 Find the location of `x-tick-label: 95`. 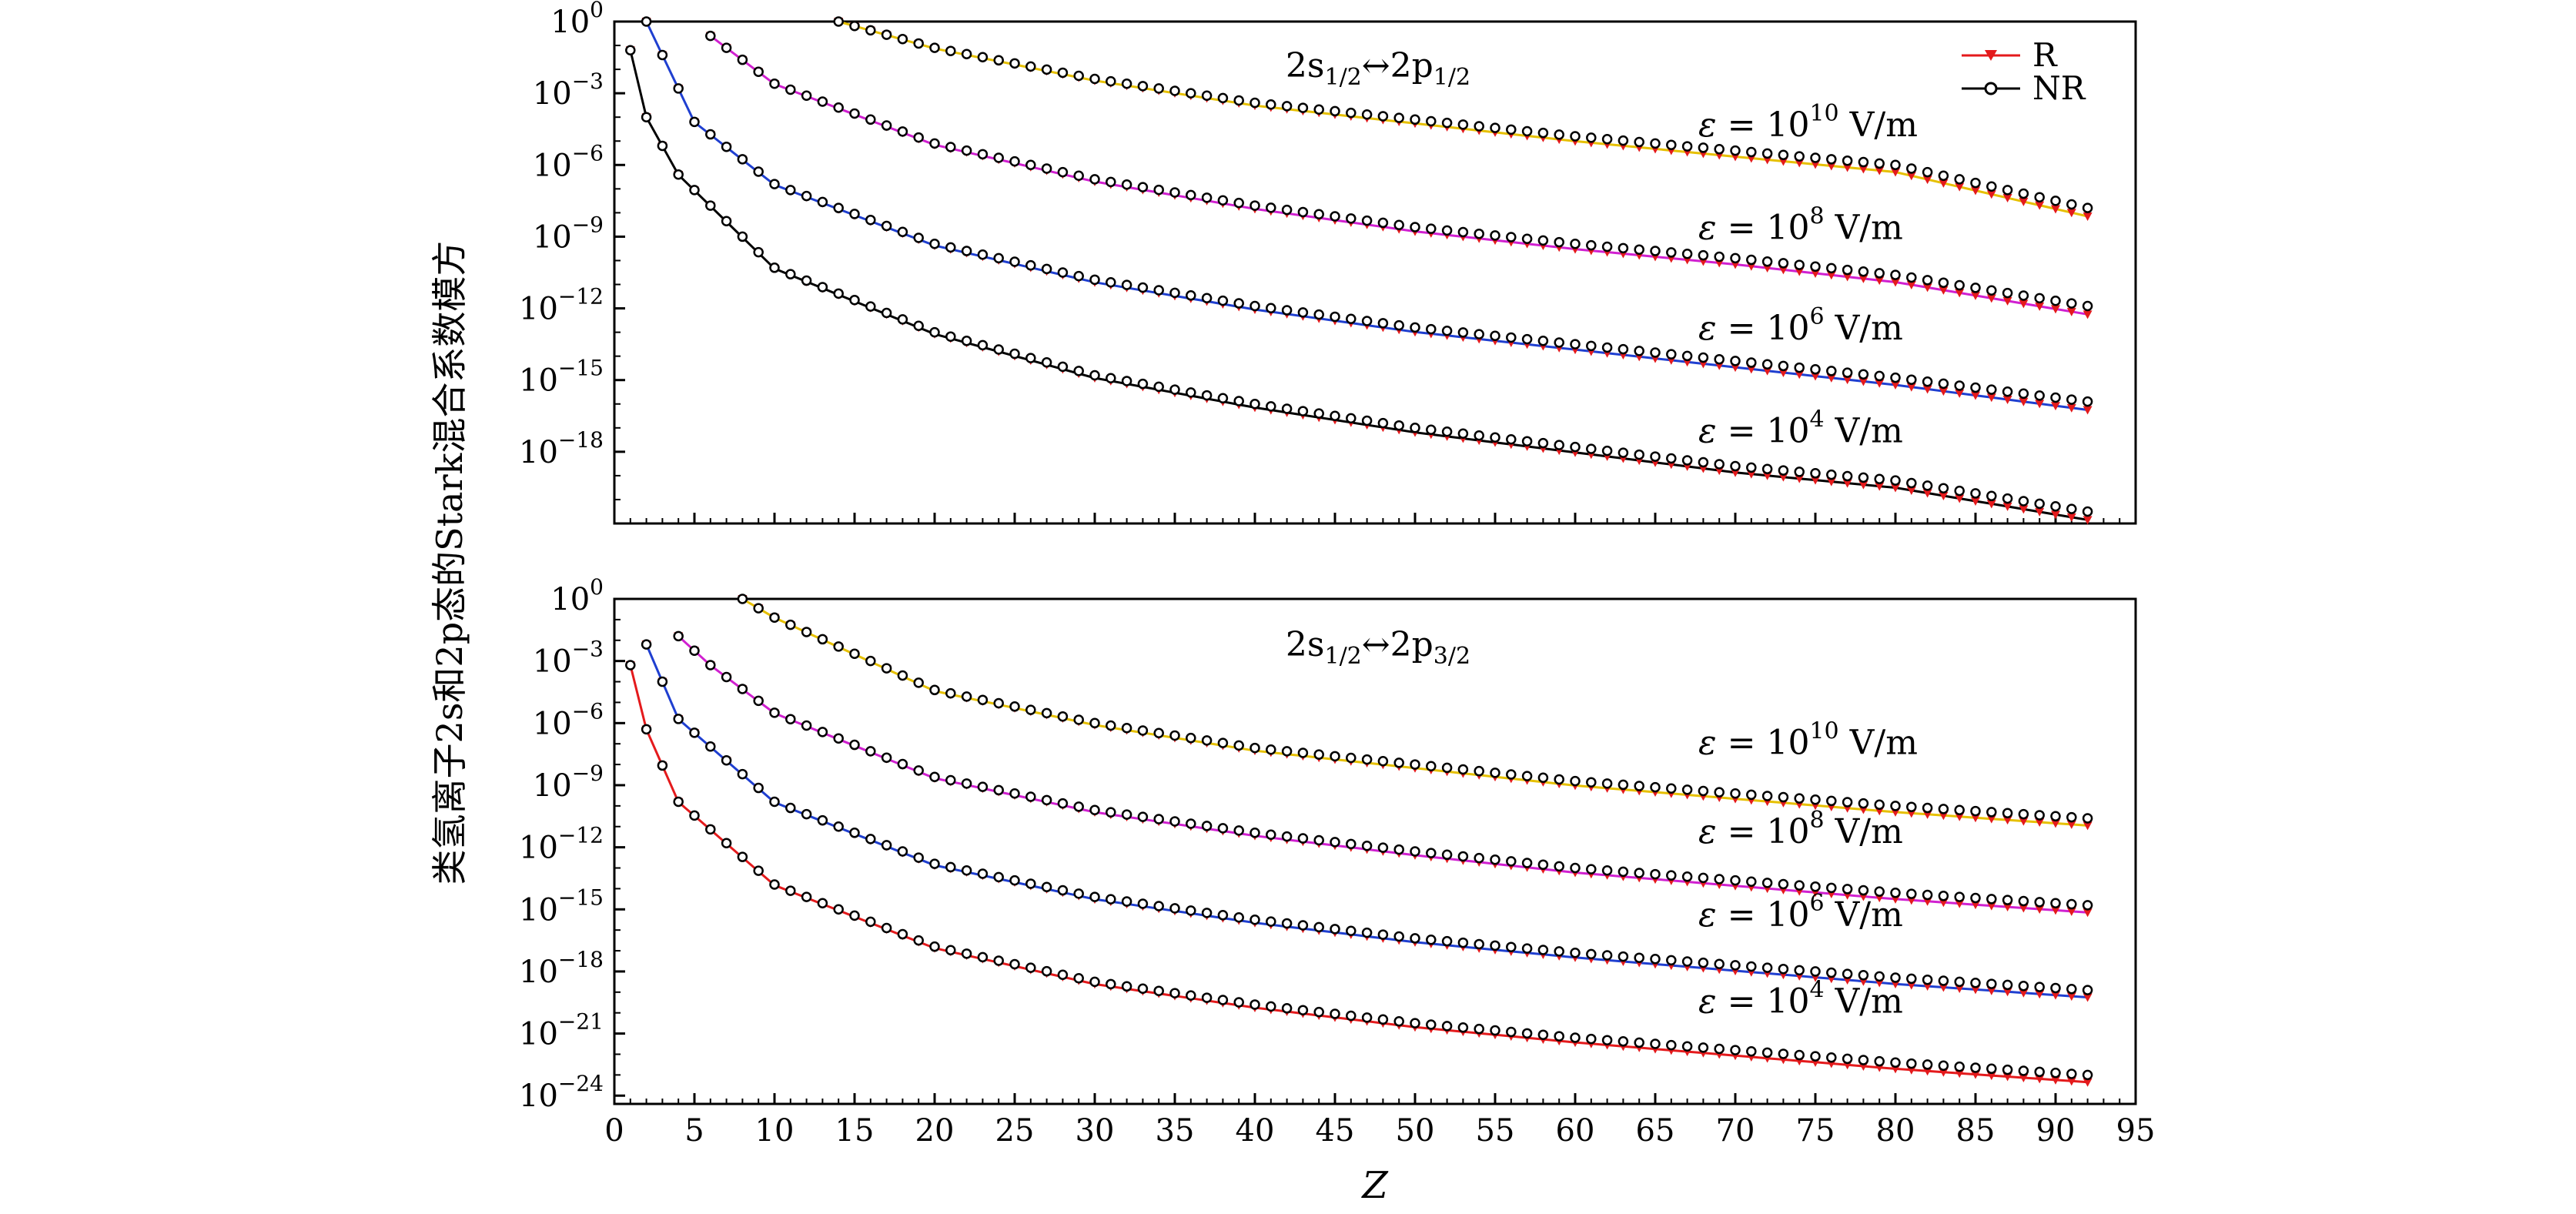

x-tick-label: 95 is located at coordinates (2136, 1131).